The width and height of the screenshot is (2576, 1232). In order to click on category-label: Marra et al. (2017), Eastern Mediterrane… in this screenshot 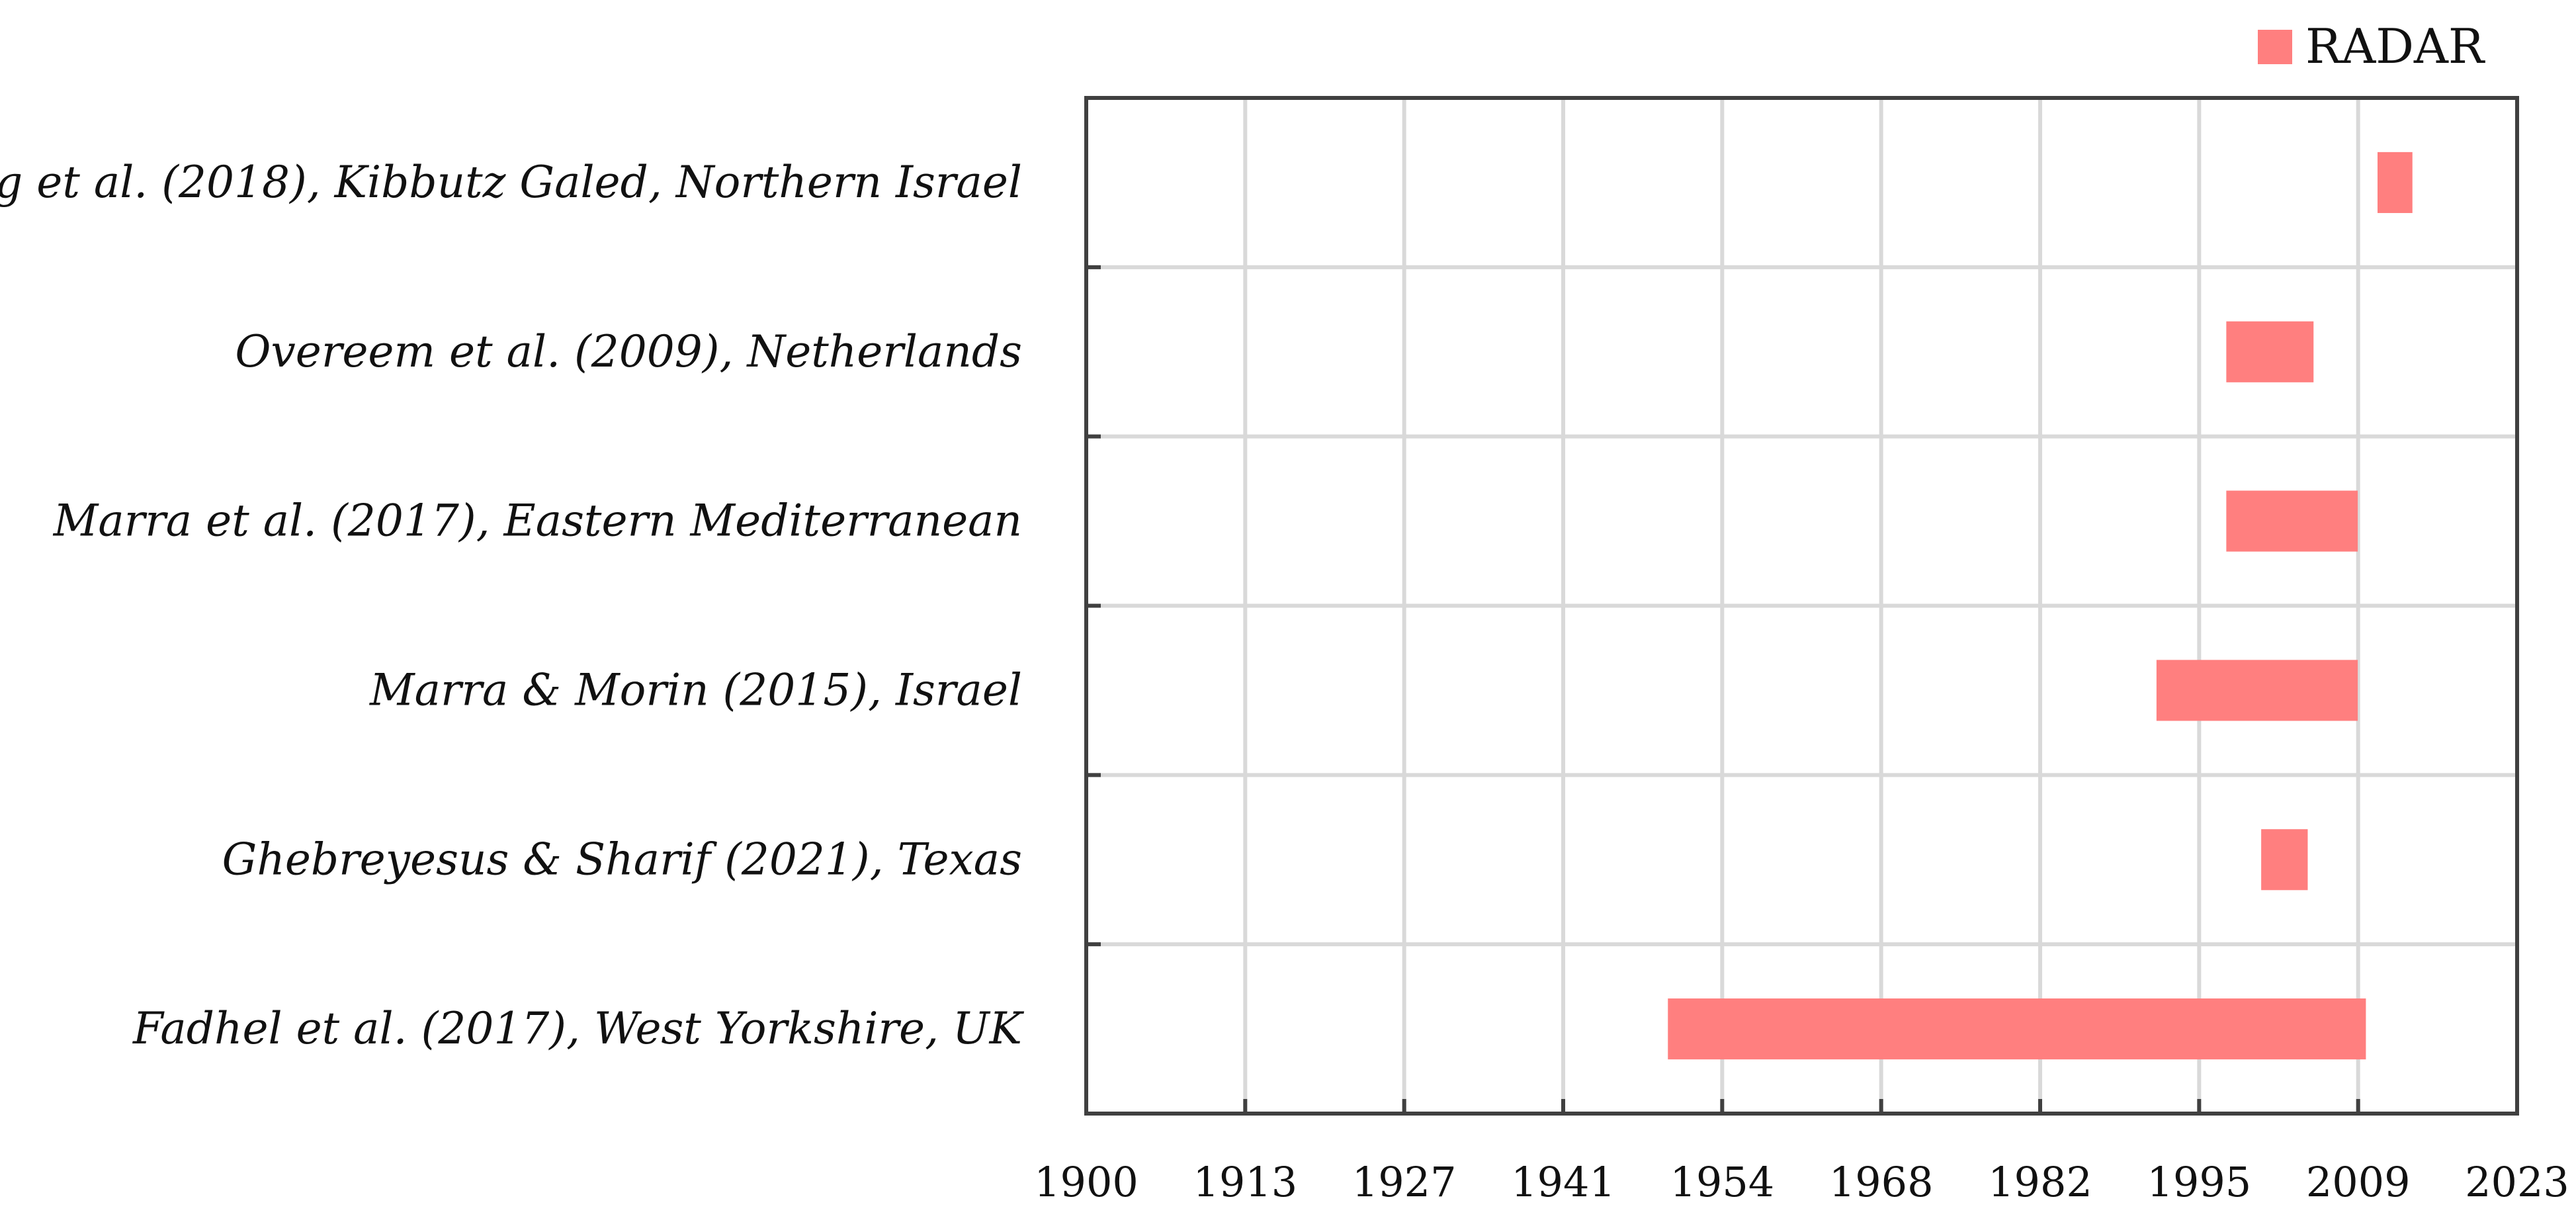, I will do `click(537, 521)`.